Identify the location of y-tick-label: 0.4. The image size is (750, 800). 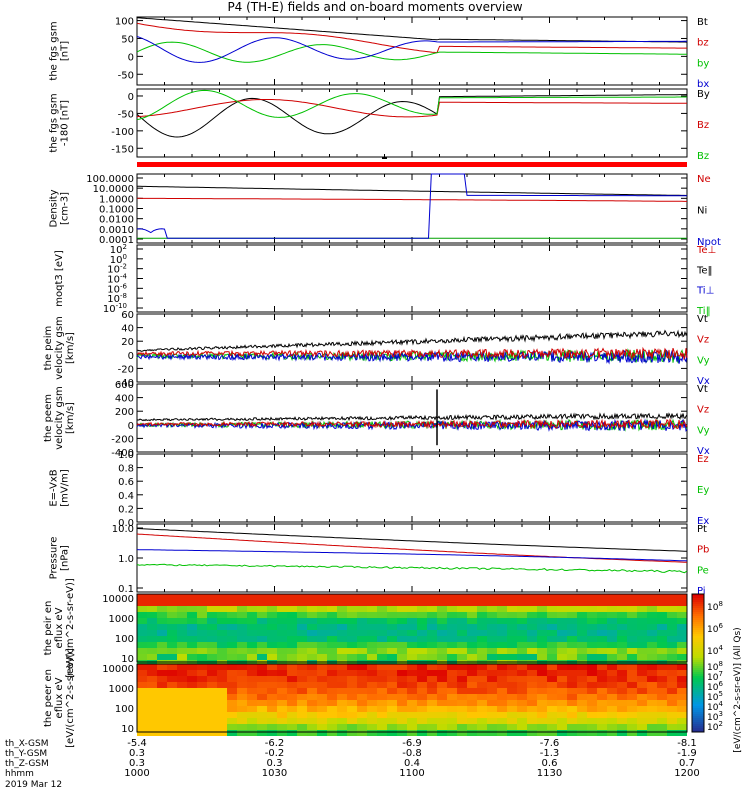
(126, 496).